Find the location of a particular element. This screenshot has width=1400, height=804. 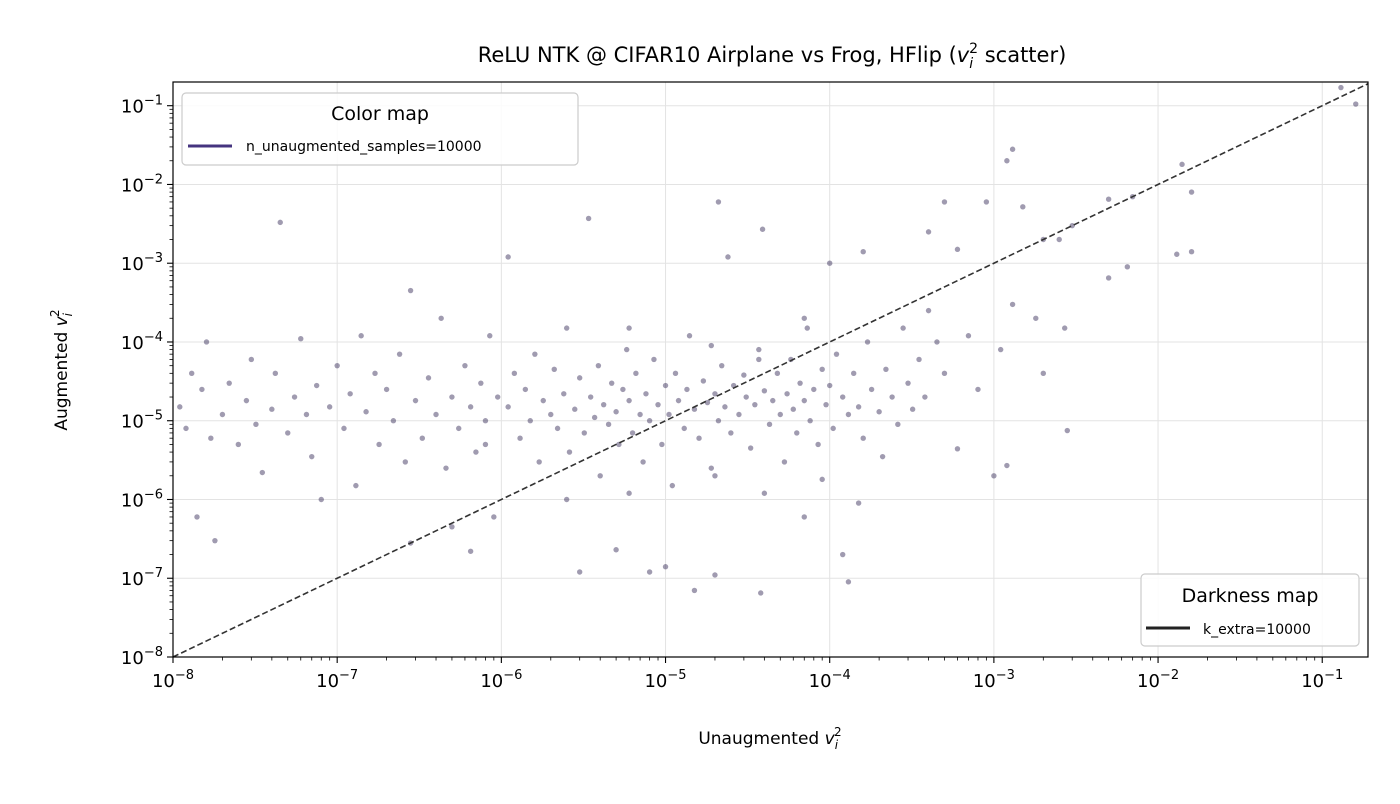

y-tick-label: 10⁻⁷ is located at coordinates (142, 578).